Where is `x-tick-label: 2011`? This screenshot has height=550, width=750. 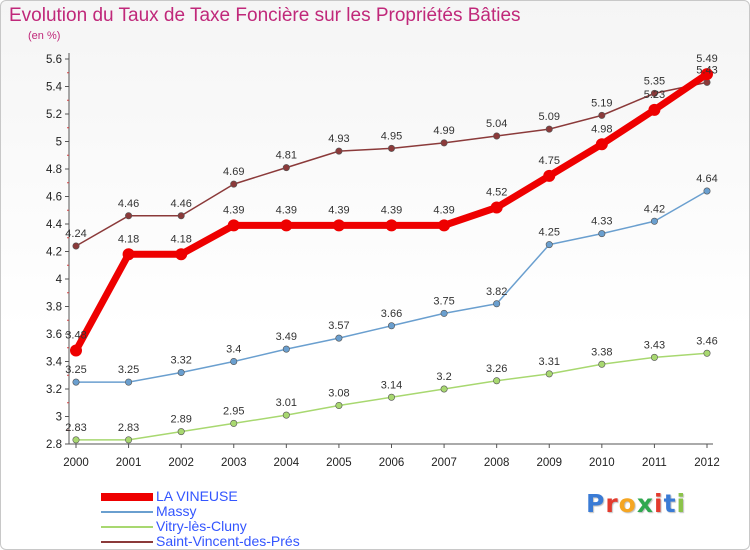 x-tick-label: 2011 is located at coordinates (654, 463).